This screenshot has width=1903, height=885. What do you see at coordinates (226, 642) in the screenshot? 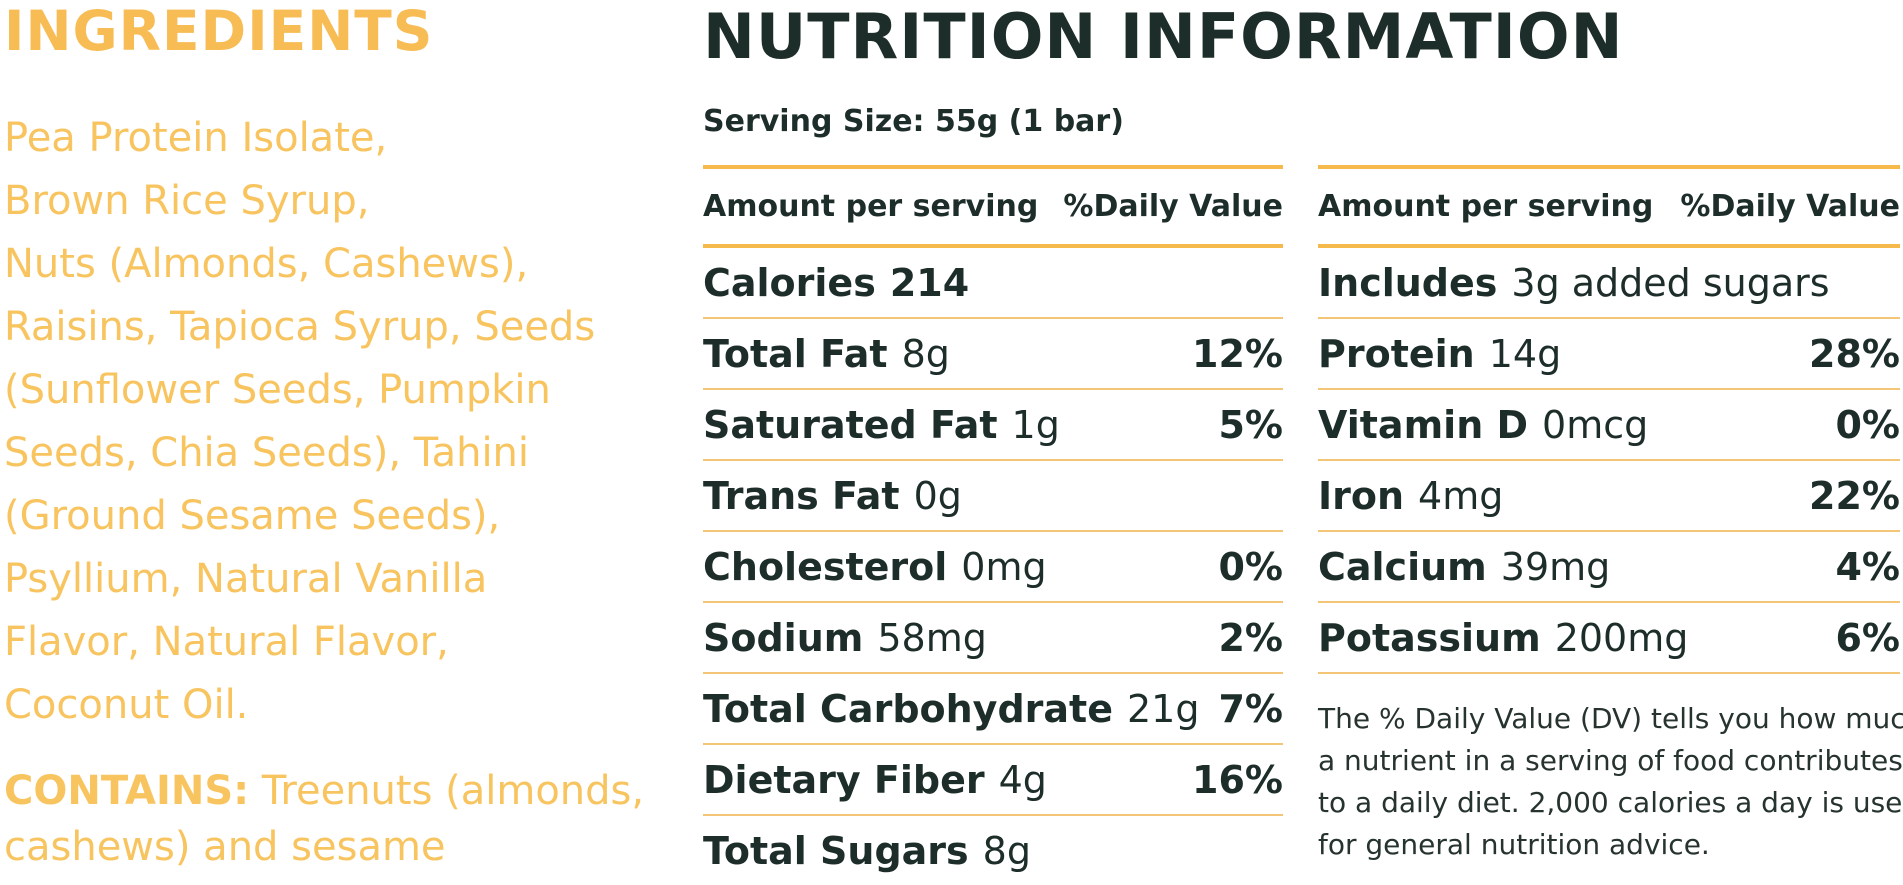
I see `ingredients-line: Flavor, Natural Flavor,` at bounding box center [226, 642].